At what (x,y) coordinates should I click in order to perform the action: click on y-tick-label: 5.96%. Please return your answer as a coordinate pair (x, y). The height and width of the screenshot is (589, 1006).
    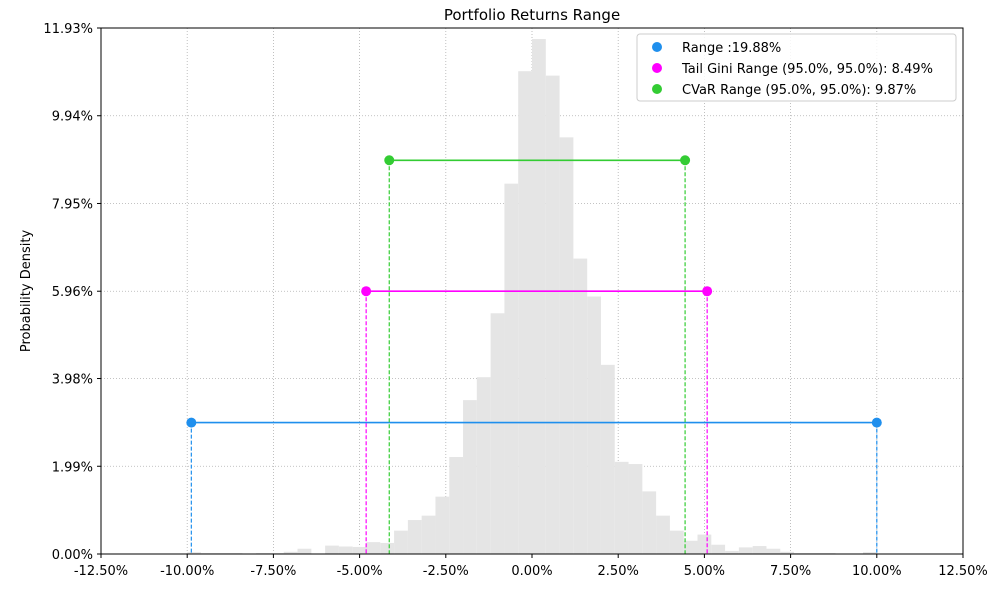
    Looking at the image, I should click on (72, 292).